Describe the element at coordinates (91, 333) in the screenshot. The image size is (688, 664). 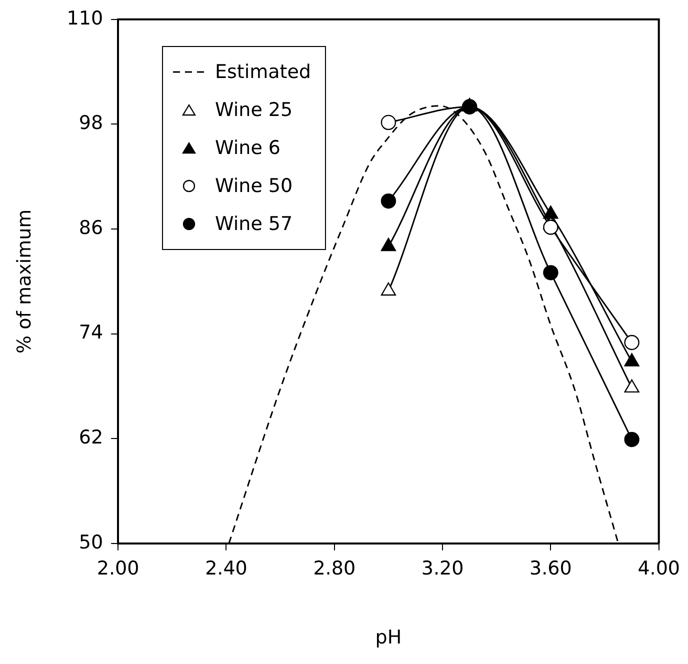
I see `y-tick-label: 74` at that location.